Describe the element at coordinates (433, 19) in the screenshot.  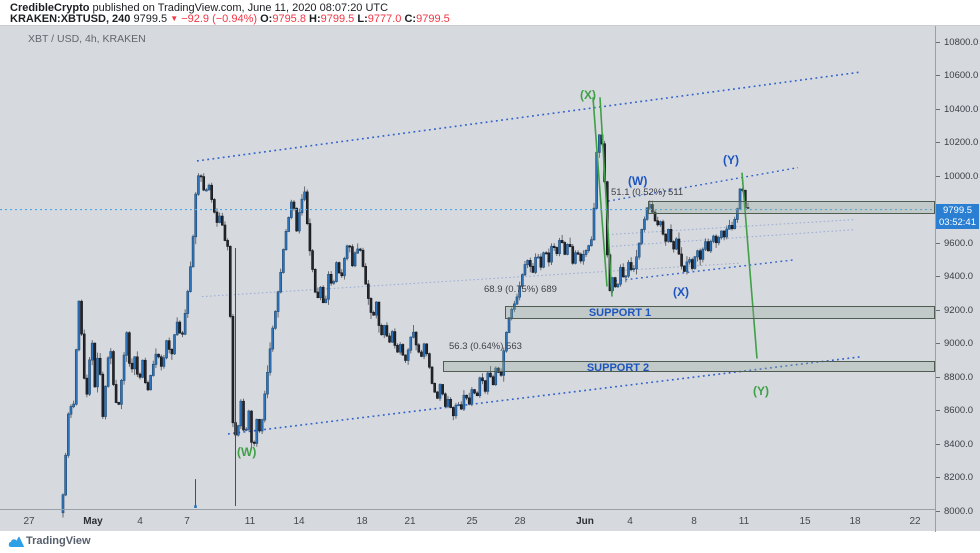
I see `close-value: 9799.5` at that location.